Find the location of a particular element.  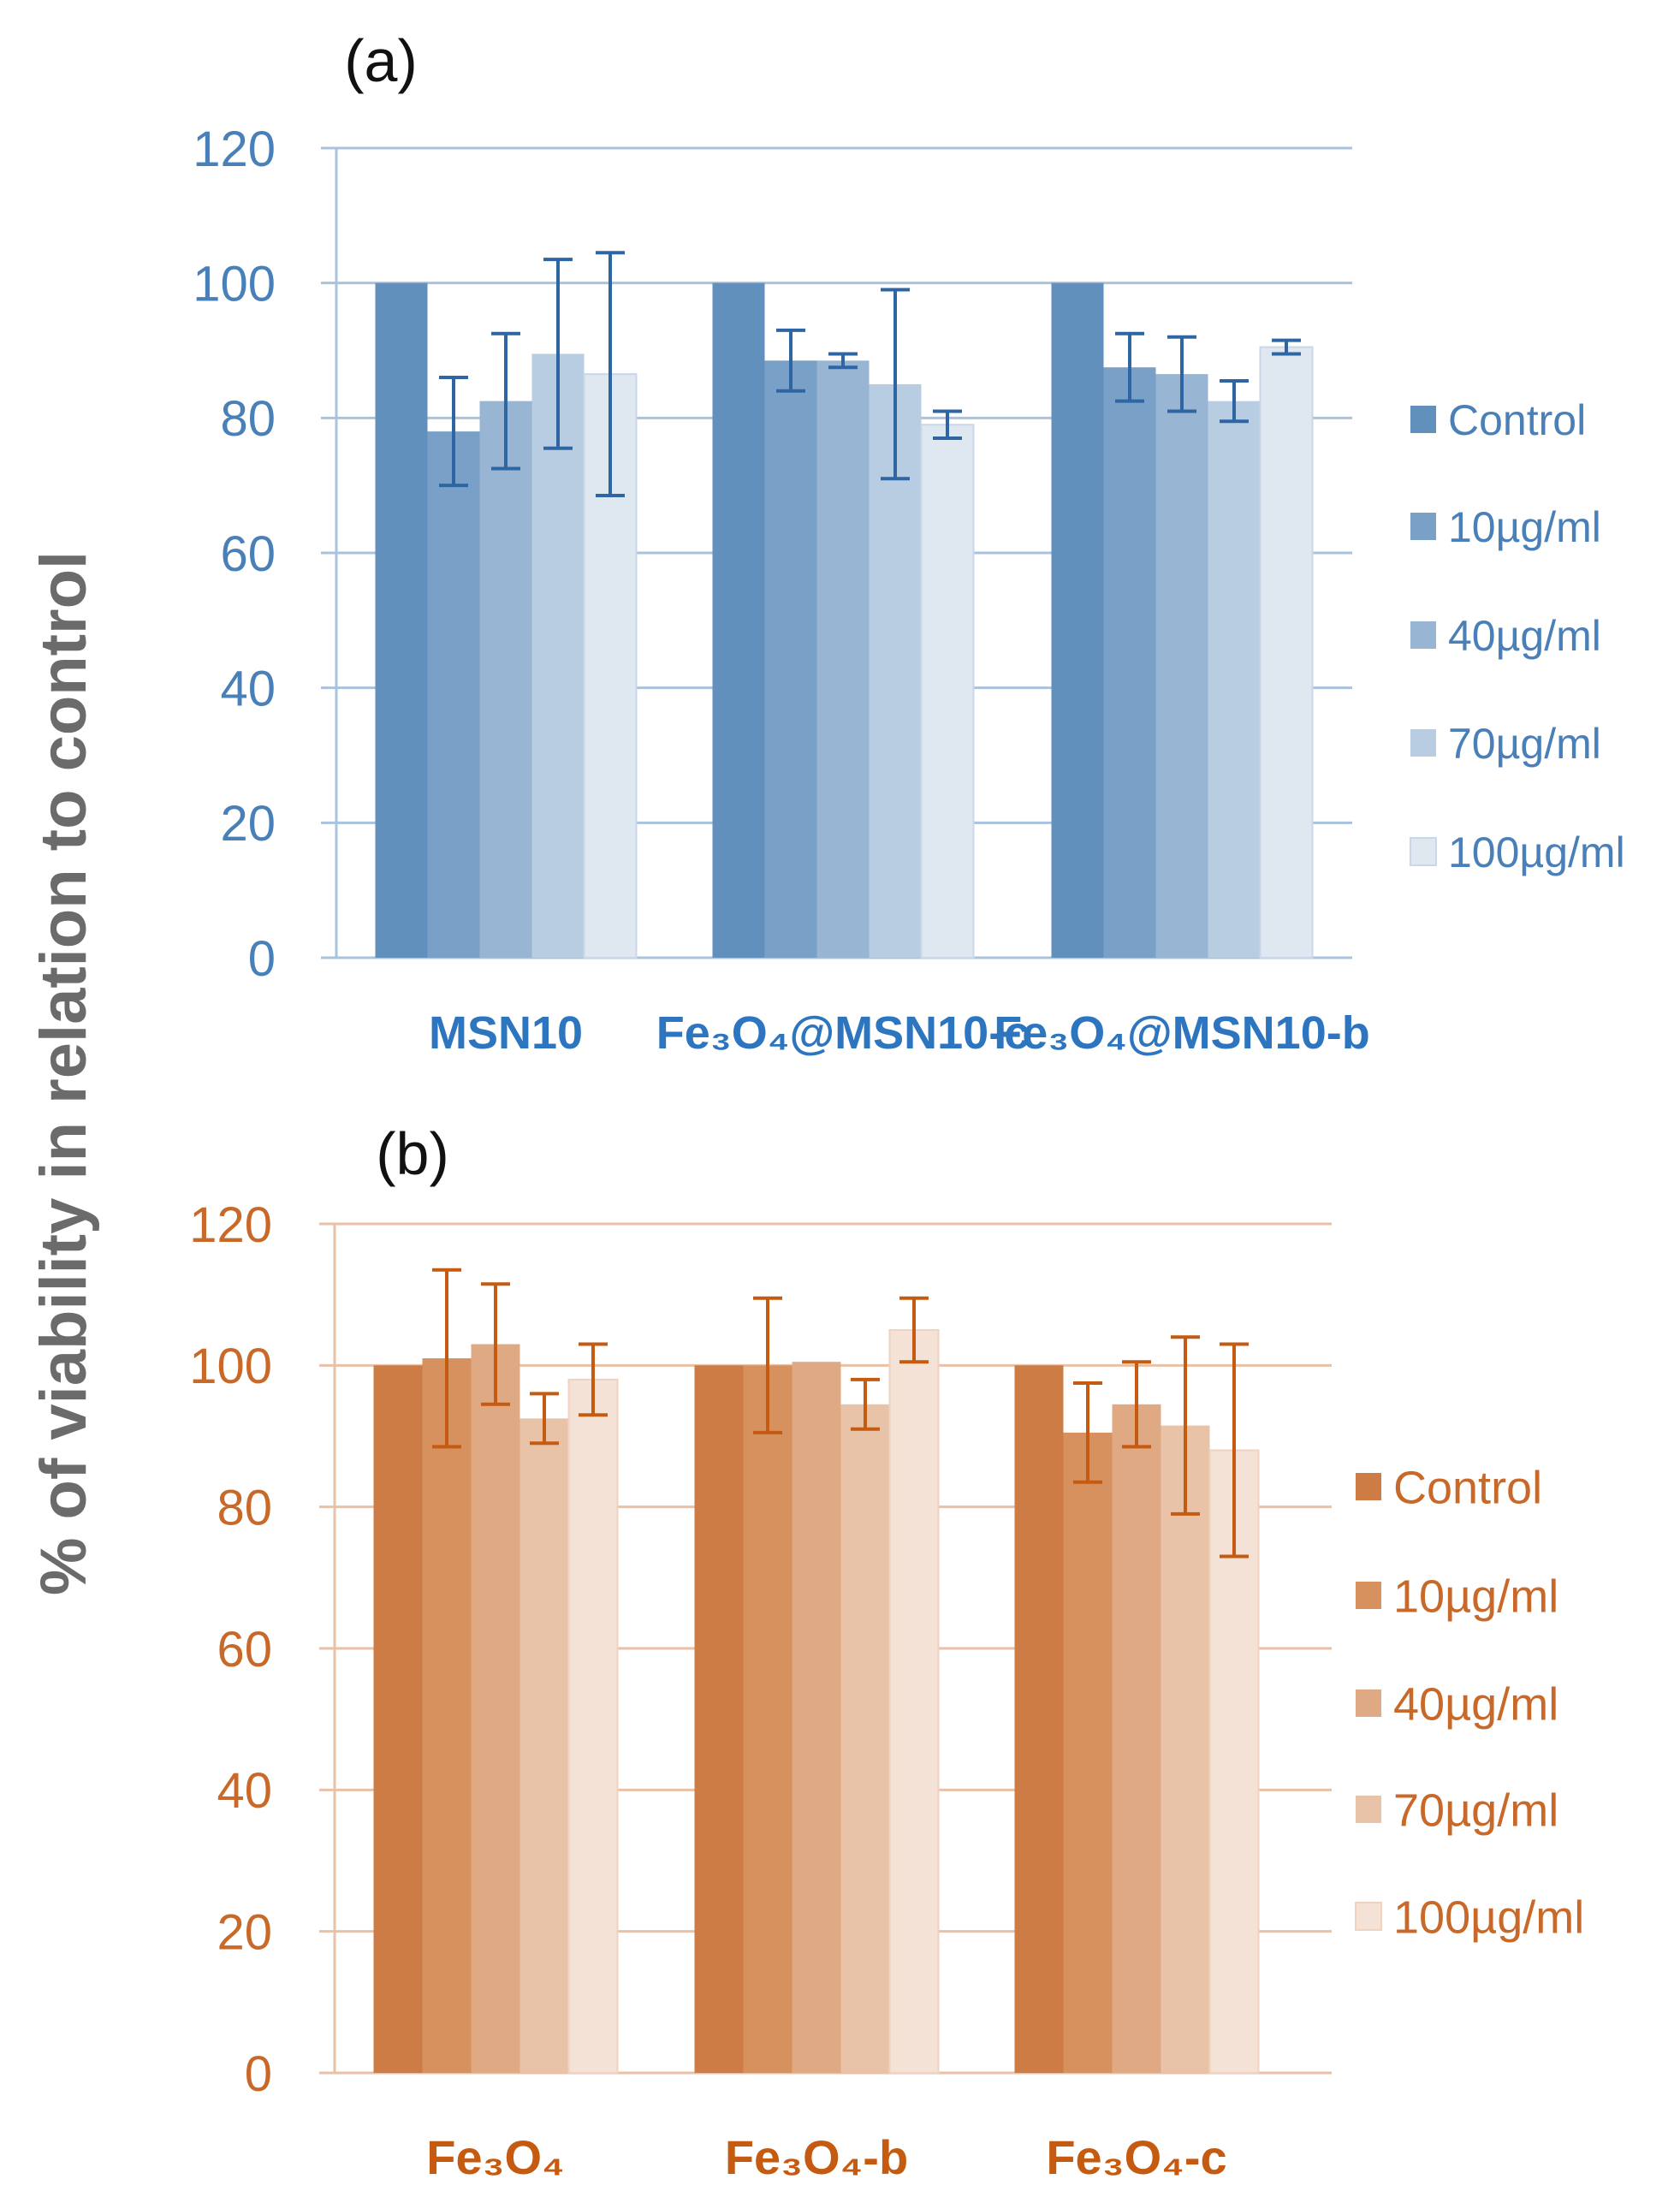

x-category-label: Fe₃O₄@MSN10-b is located at coordinates (1182, 1033).